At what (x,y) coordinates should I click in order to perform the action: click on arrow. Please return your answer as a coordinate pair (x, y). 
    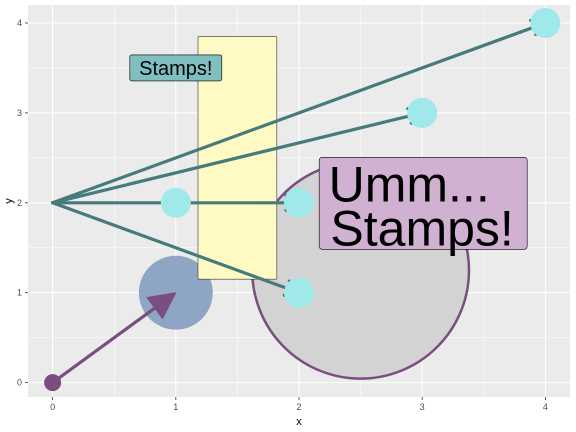
    Looking at the image, I should click on (114, 338).